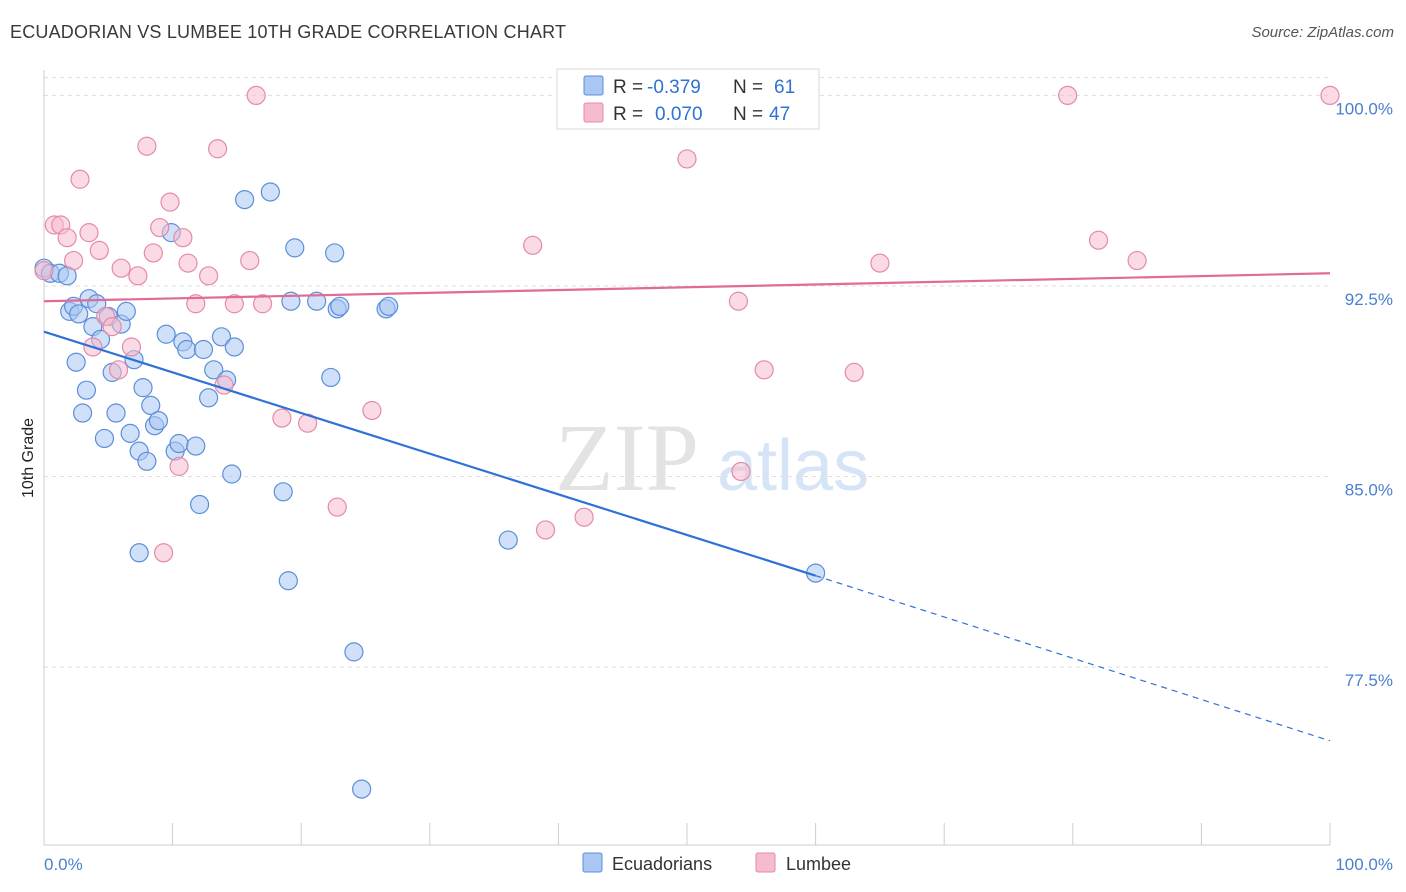 This screenshot has width=1406, height=892. Describe the element at coordinates (592, 862) in the screenshot. I see `legend-ecuadorians-swatch` at that location.